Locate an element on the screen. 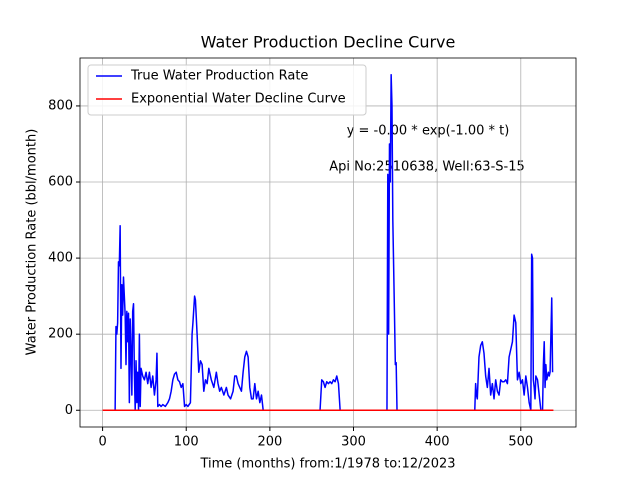 Image resolution: width=640 pixels, height=484 pixels. legend-label: True Water Production Rate is located at coordinates (219, 76).